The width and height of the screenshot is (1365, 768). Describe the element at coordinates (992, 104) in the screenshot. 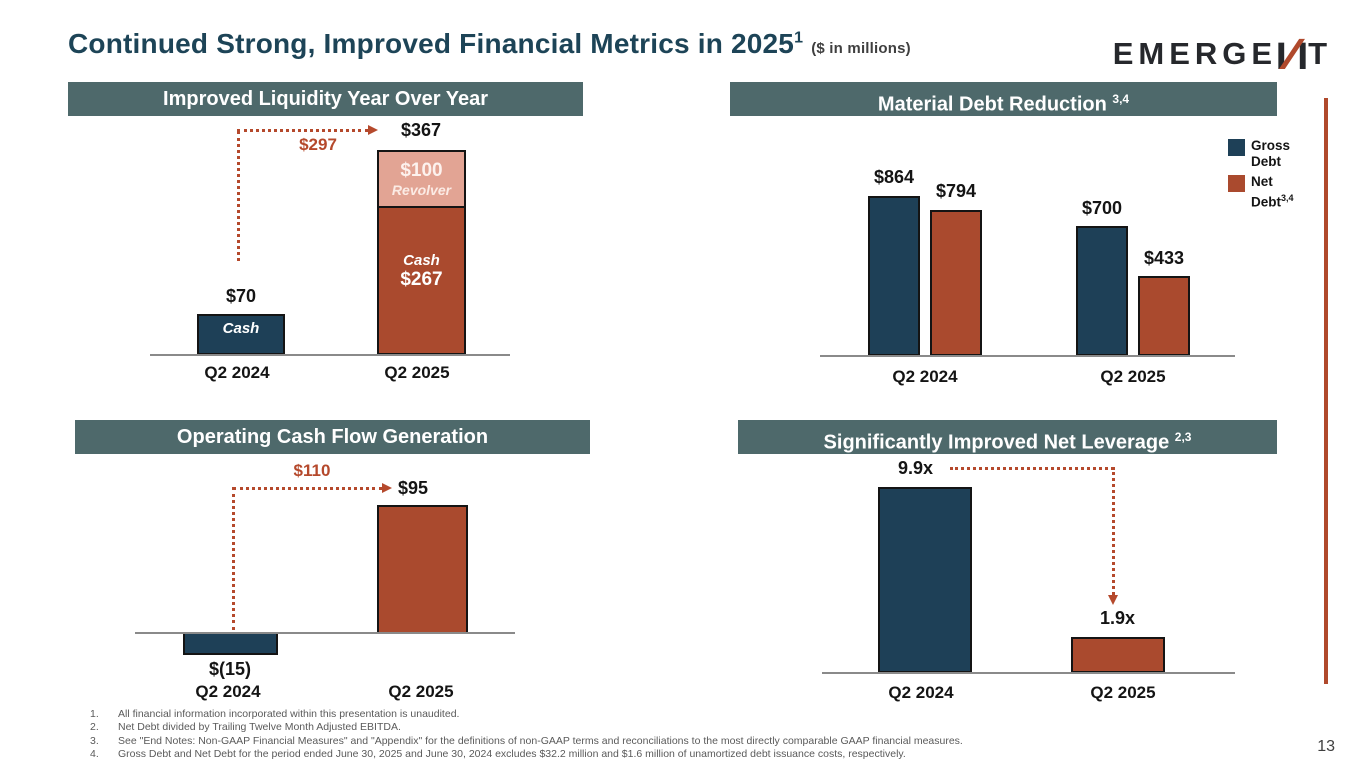

I see `debt-panel-title: Material Debt Reduction` at that location.